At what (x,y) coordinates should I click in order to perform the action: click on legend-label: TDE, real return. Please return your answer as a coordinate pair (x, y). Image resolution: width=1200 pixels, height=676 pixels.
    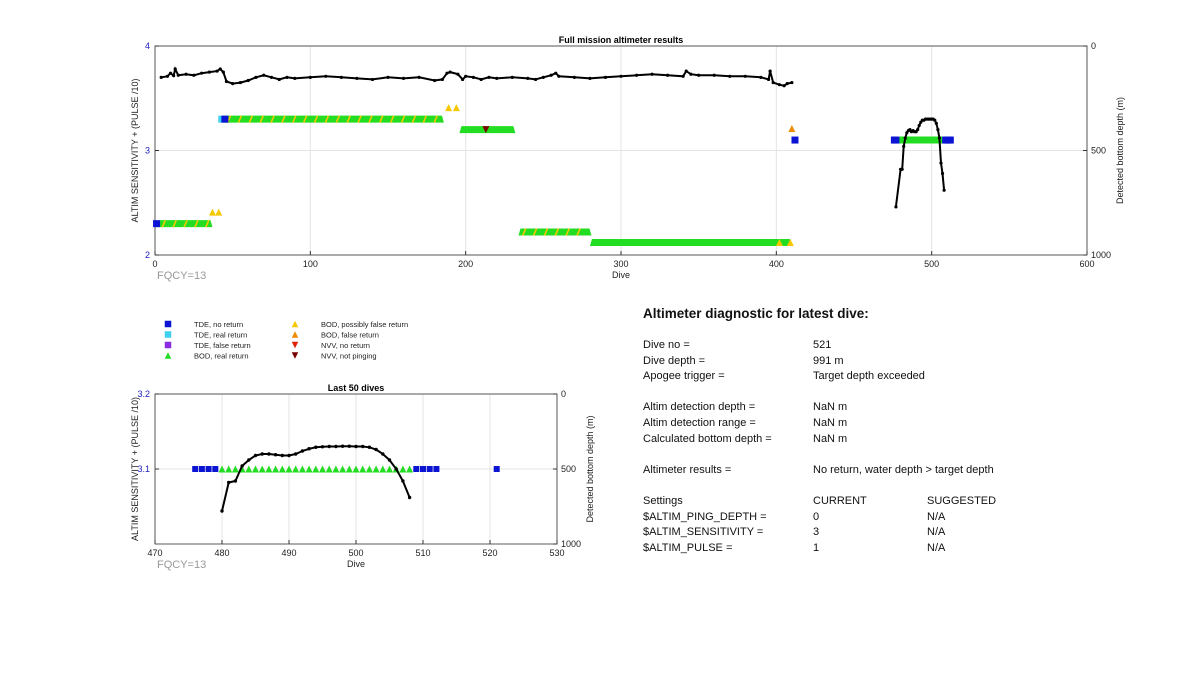
    Looking at the image, I should click on (220, 335).